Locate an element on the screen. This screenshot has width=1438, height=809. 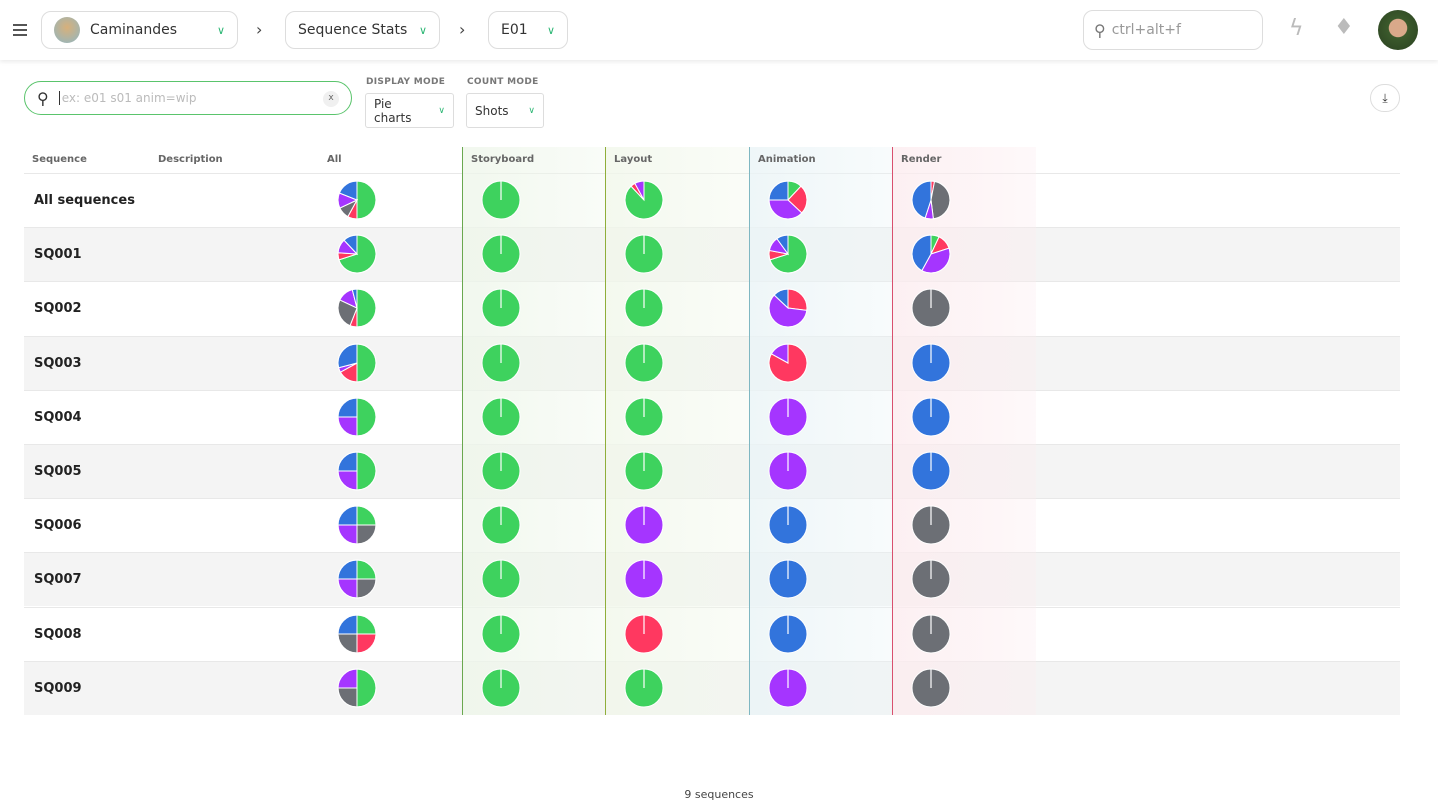
chevron-down-icon: ∨ is located at coordinates (441, 110).